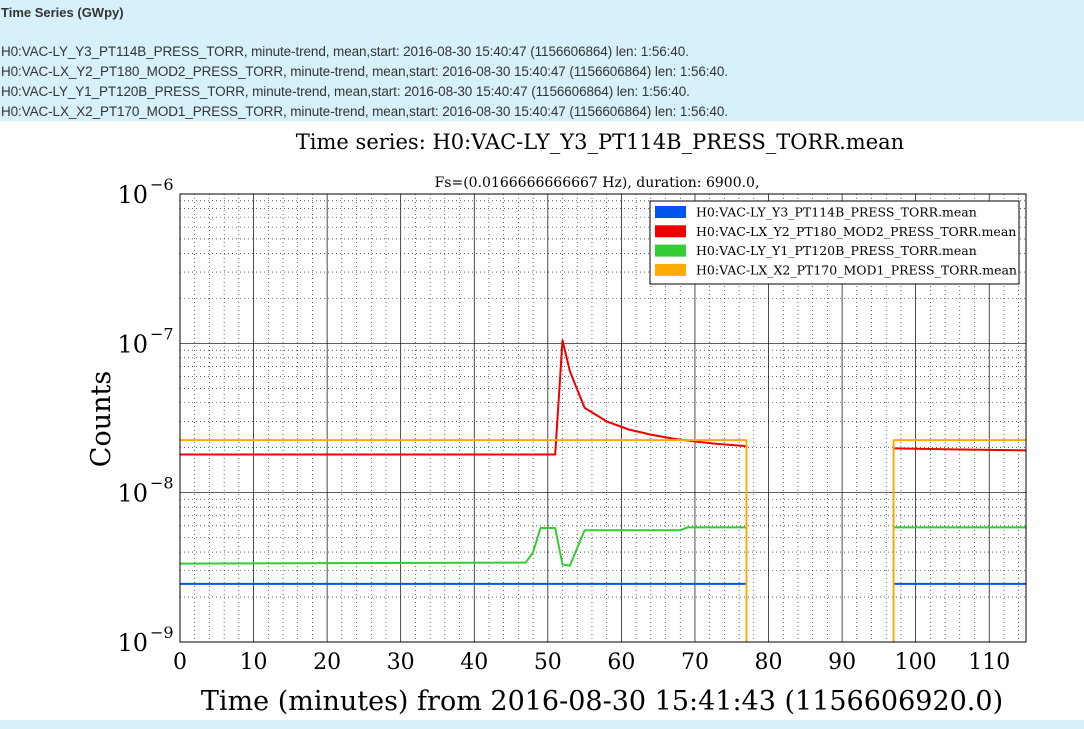  Describe the element at coordinates (695, 662) in the screenshot. I see `x-tick-label: 70` at that location.